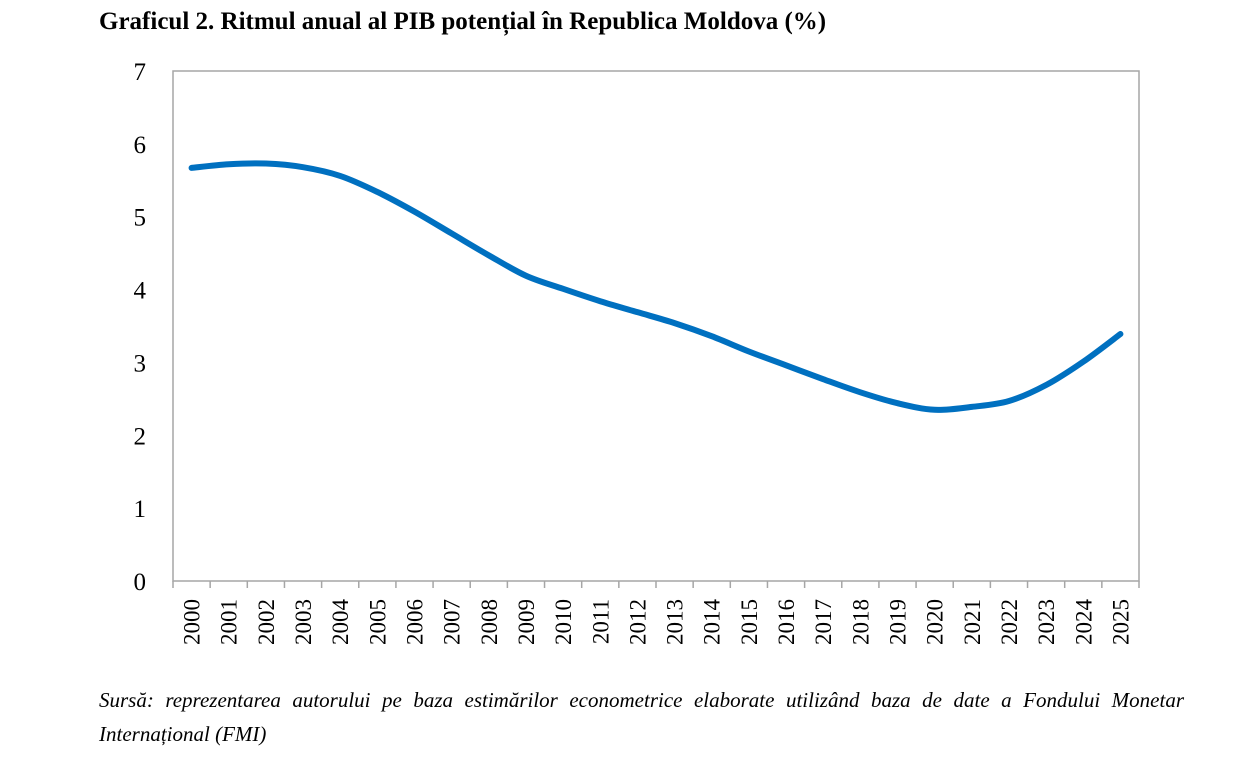 This screenshot has height=773, width=1233. What do you see at coordinates (1009, 622) in the screenshot?
I see `x-tick-label: 2022` at bounding box center [1009, 622].